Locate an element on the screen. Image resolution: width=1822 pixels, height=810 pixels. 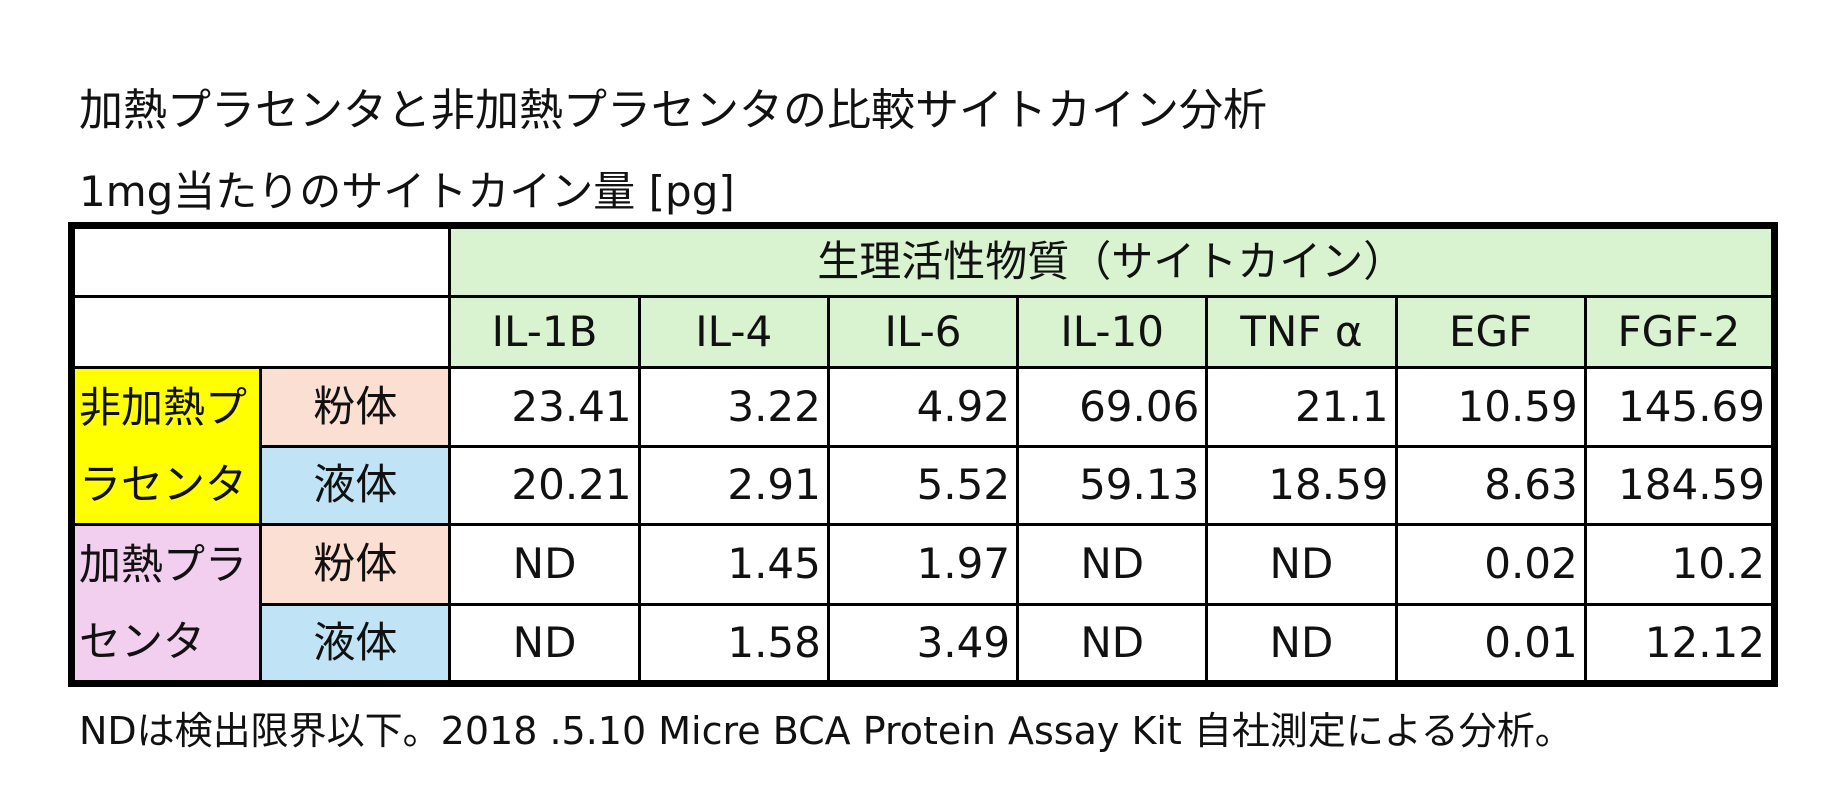
value-cell: 59.13 is located at coordinates (1112, 485).